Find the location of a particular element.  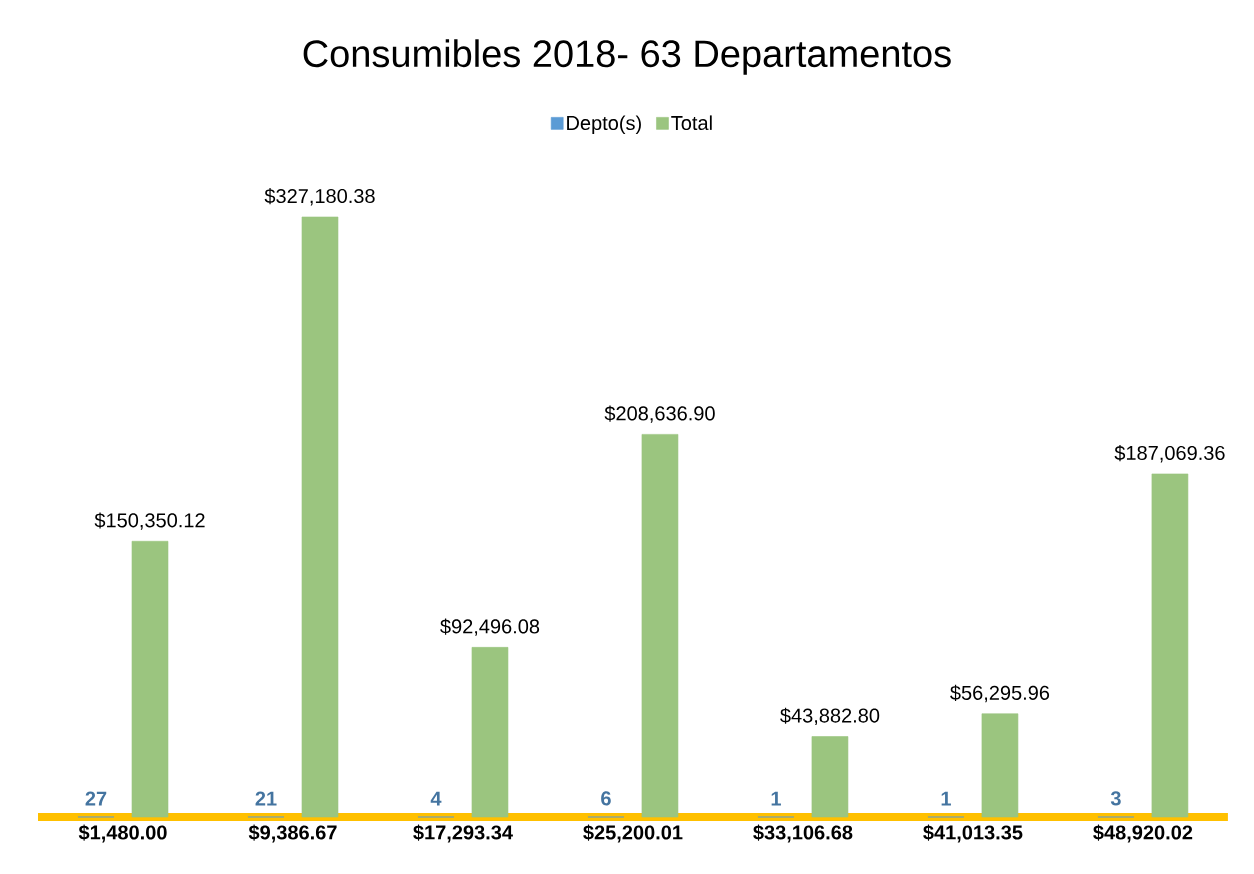

x-tick-label: $1,480.00 is located at coordinates (122, 833).